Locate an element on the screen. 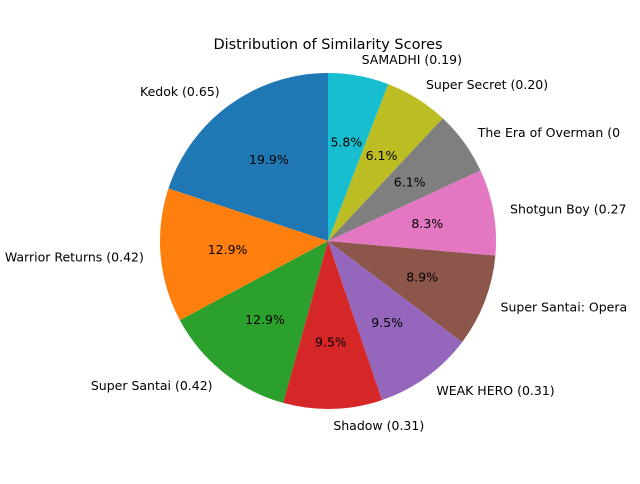 The width and height of the screenshot is (640, 484). slice-label-10: SAMADHI (0.19) is located at coordinates (412, 59).